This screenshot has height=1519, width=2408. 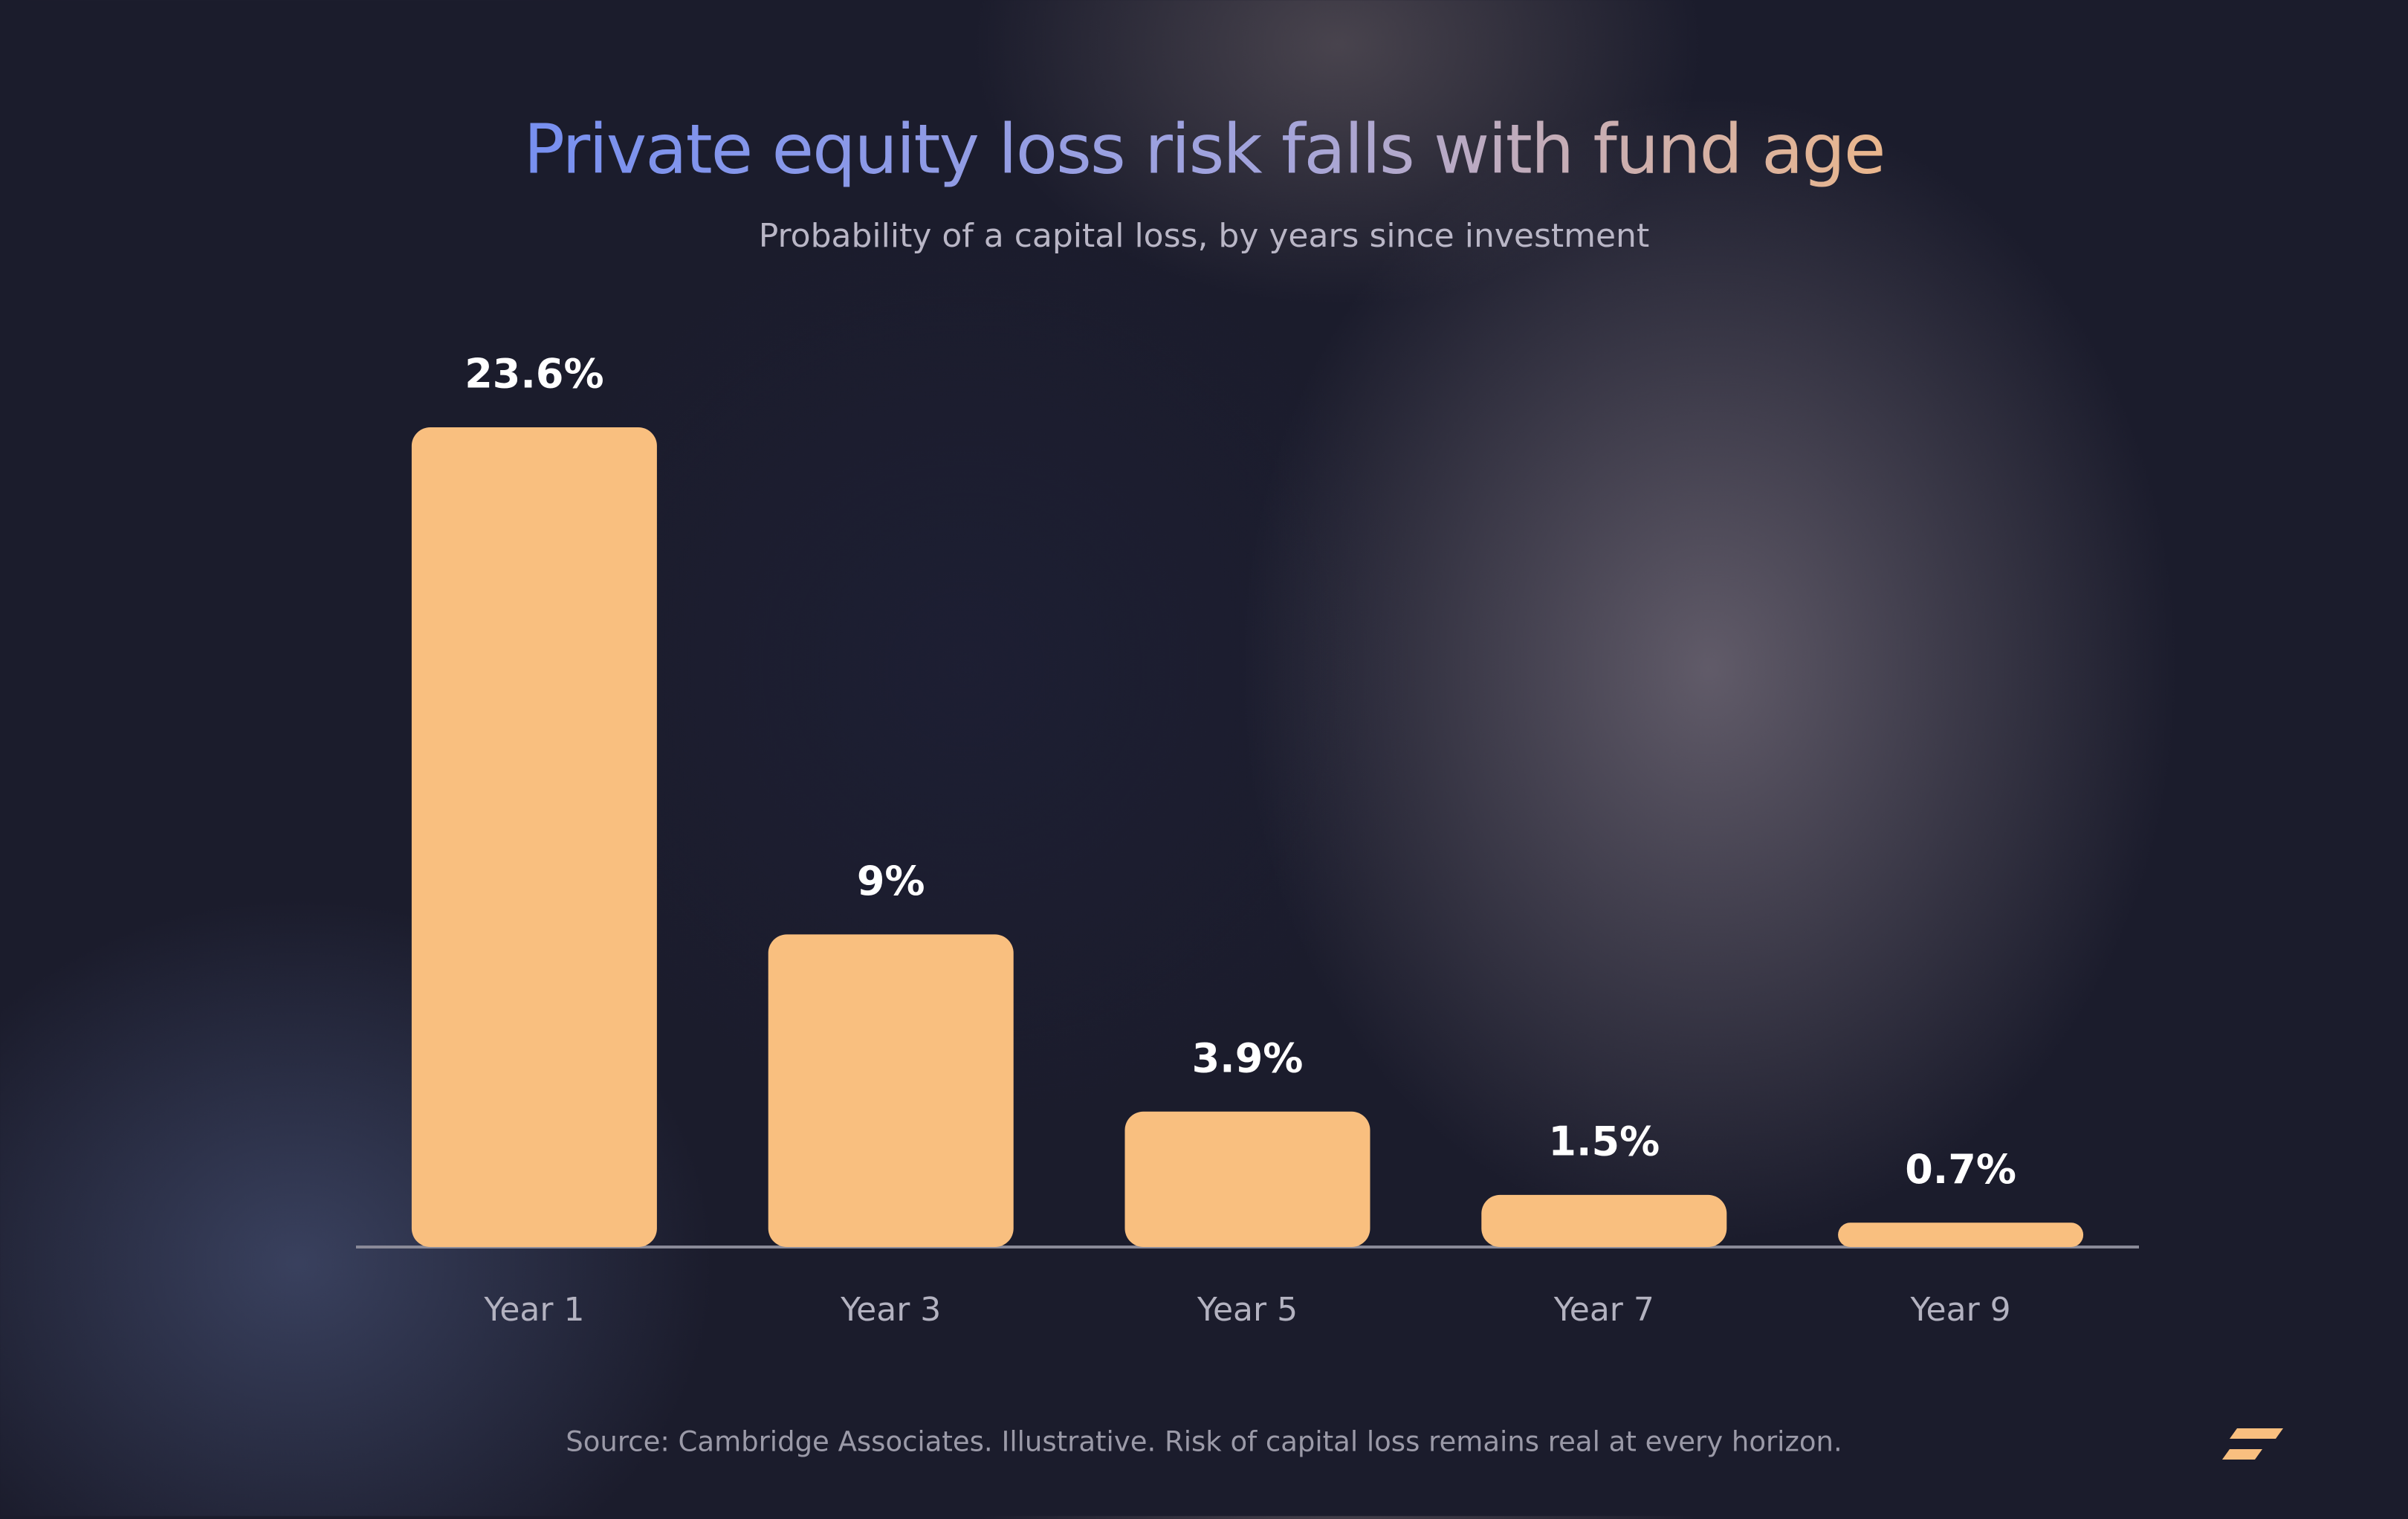 What do you see at coordinates (1961, 1169) in the screenshot?
I see `value-label: 0.7%` at bounding box center [1961, 1169].